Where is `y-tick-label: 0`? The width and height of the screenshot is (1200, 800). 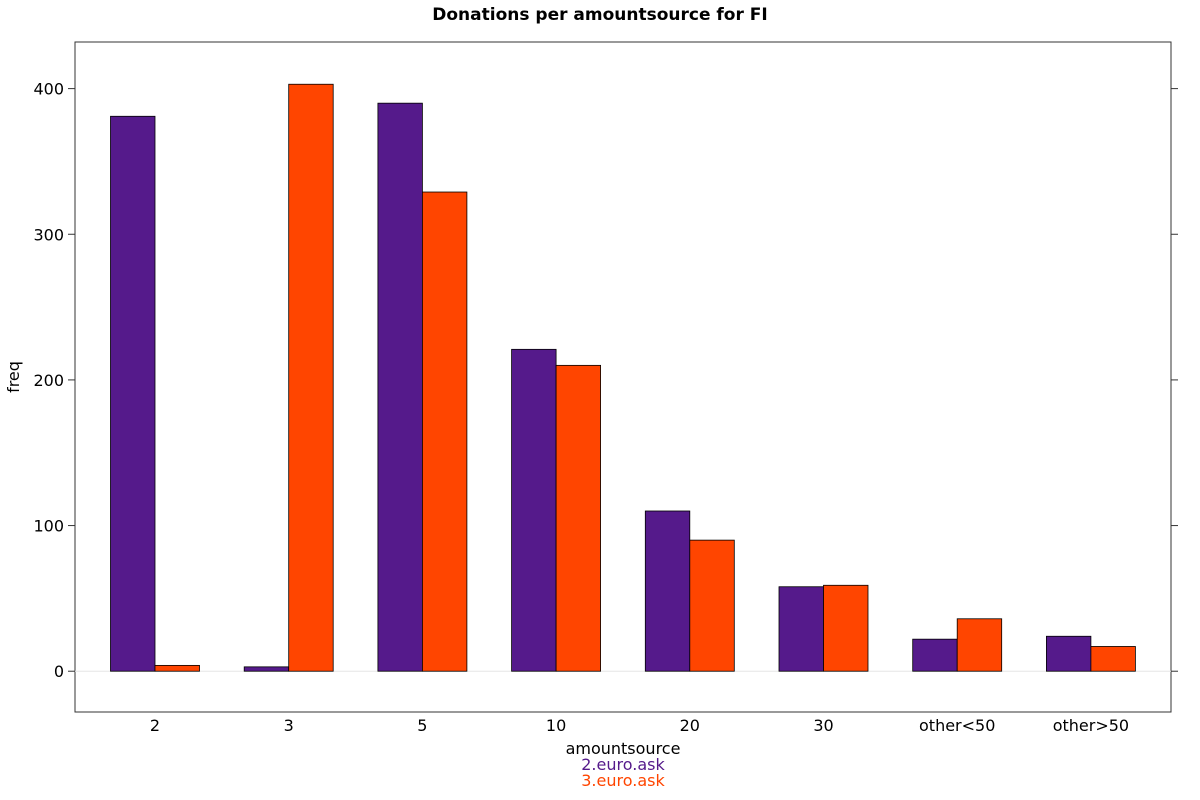 y-tick-label: 0 is located at coordinates (59, 671).